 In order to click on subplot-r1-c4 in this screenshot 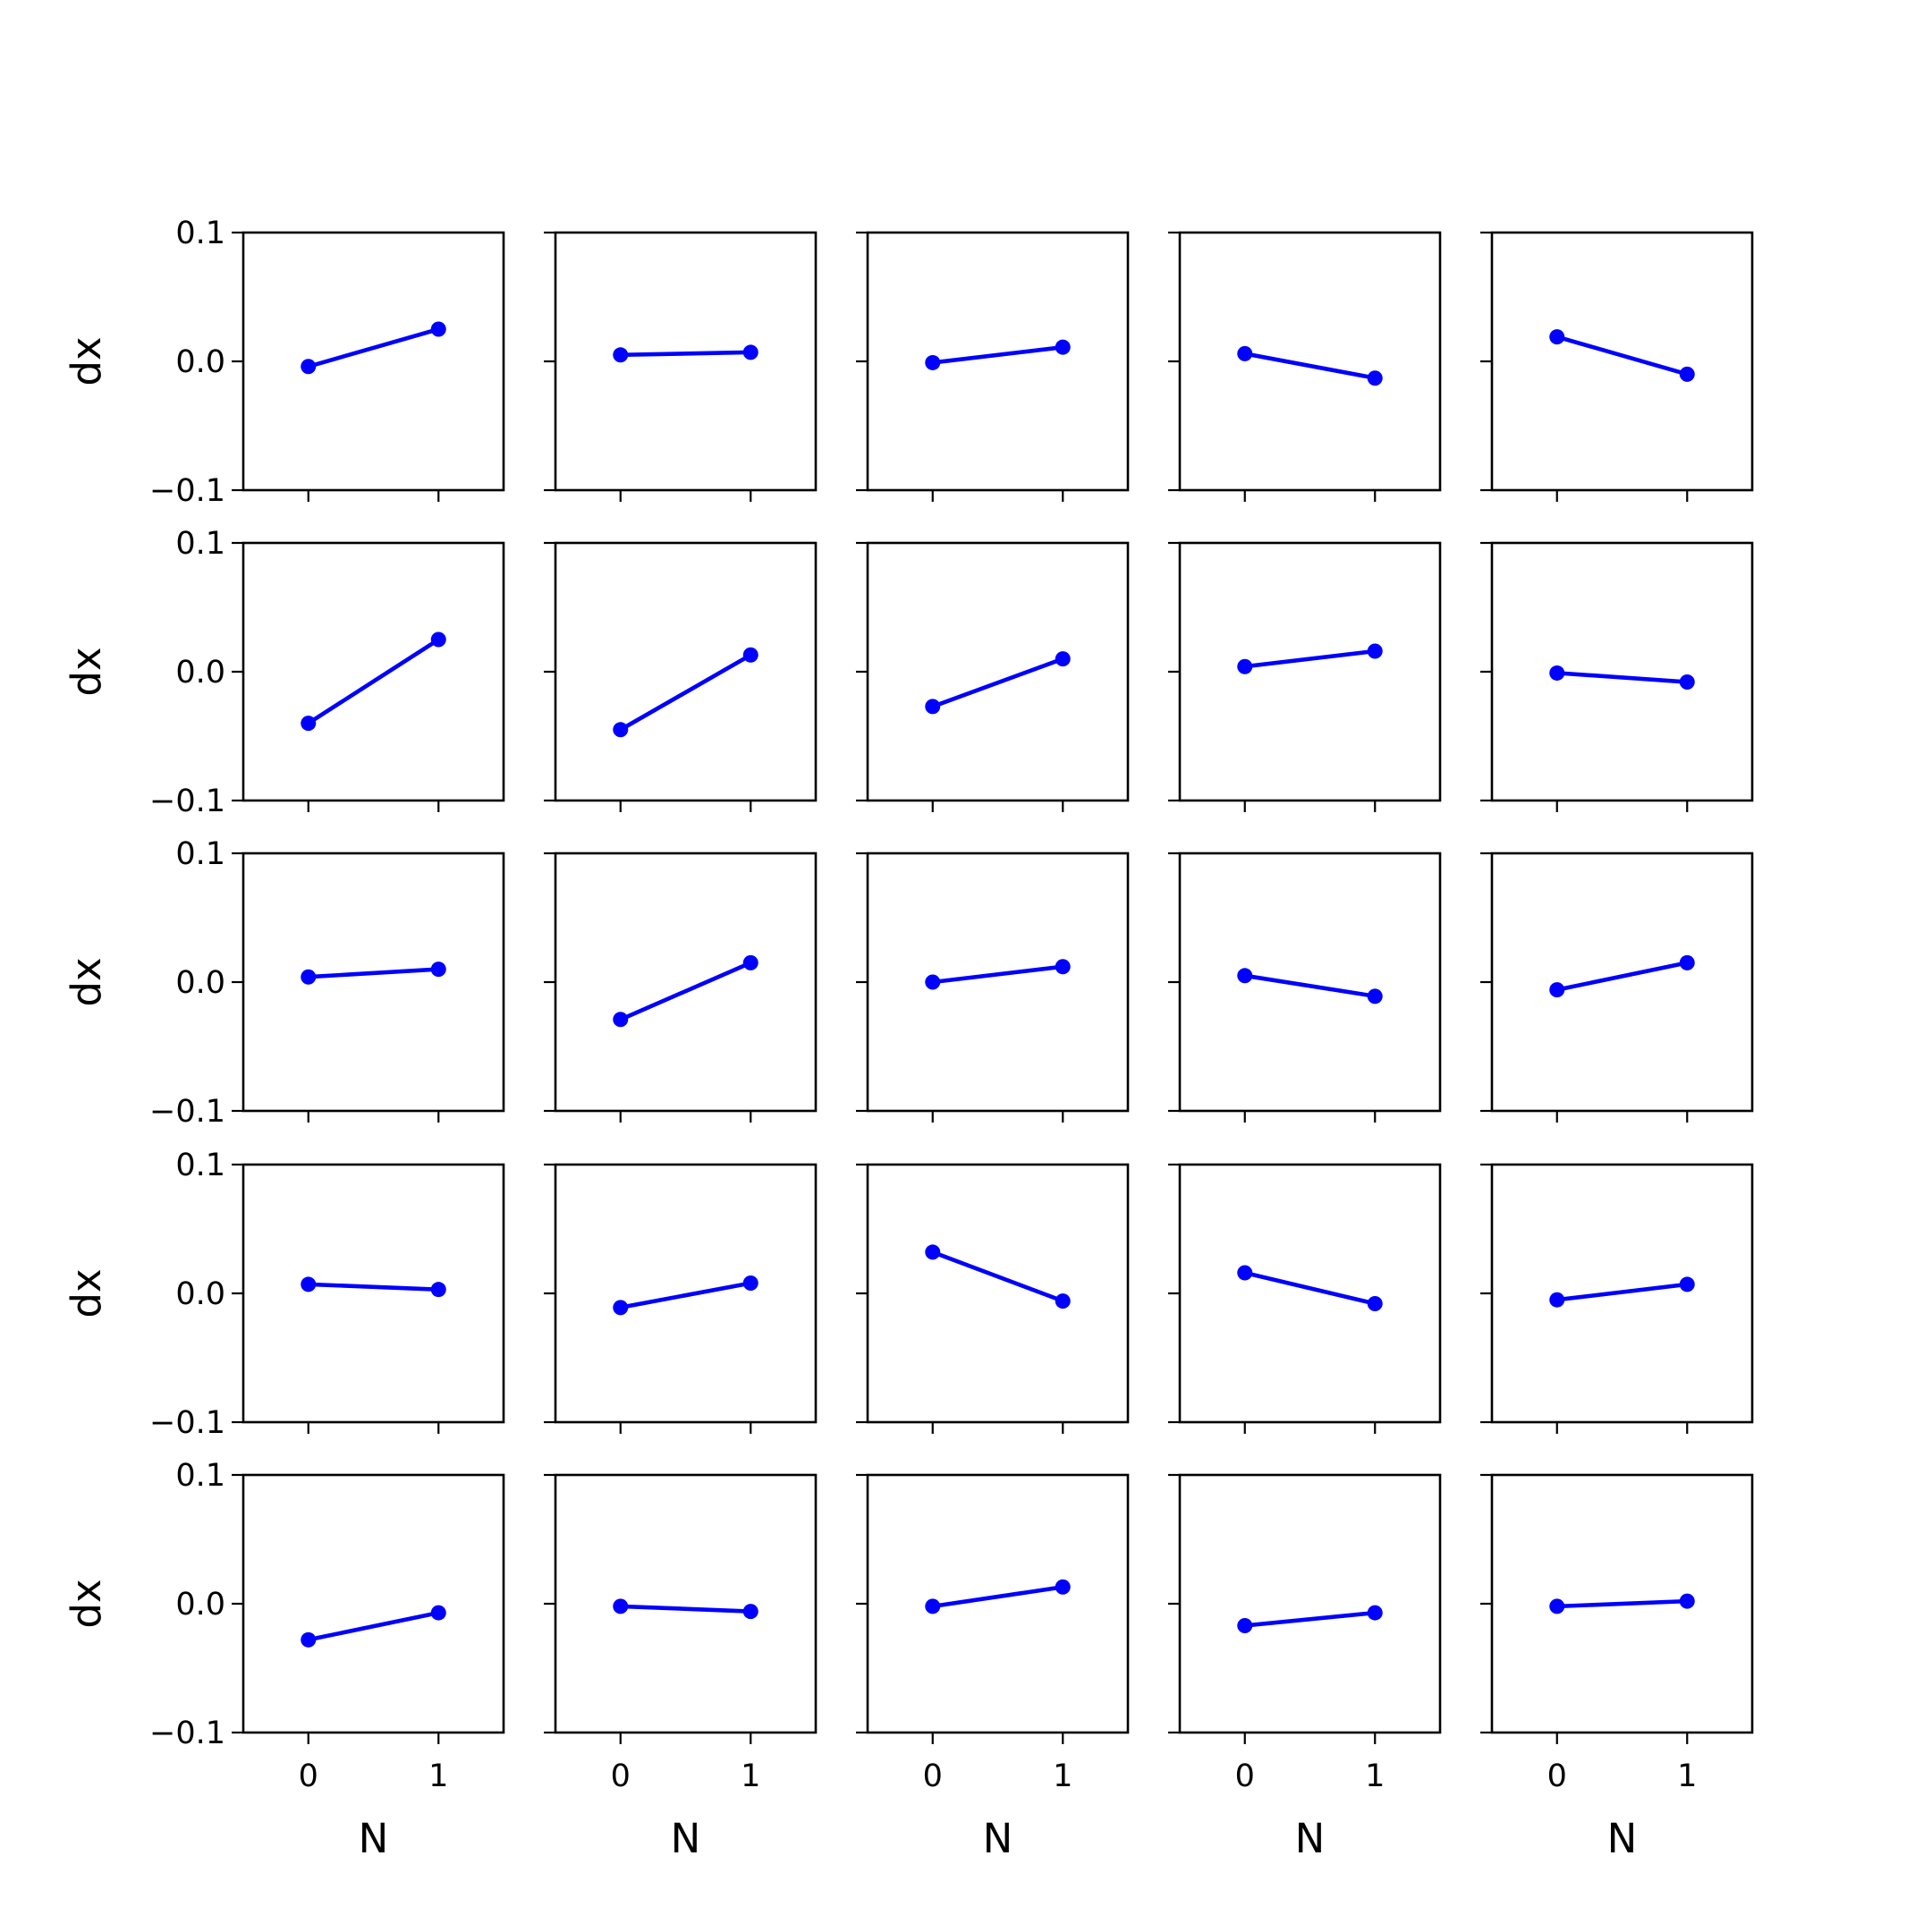, I will do `click(1305, 366)`.